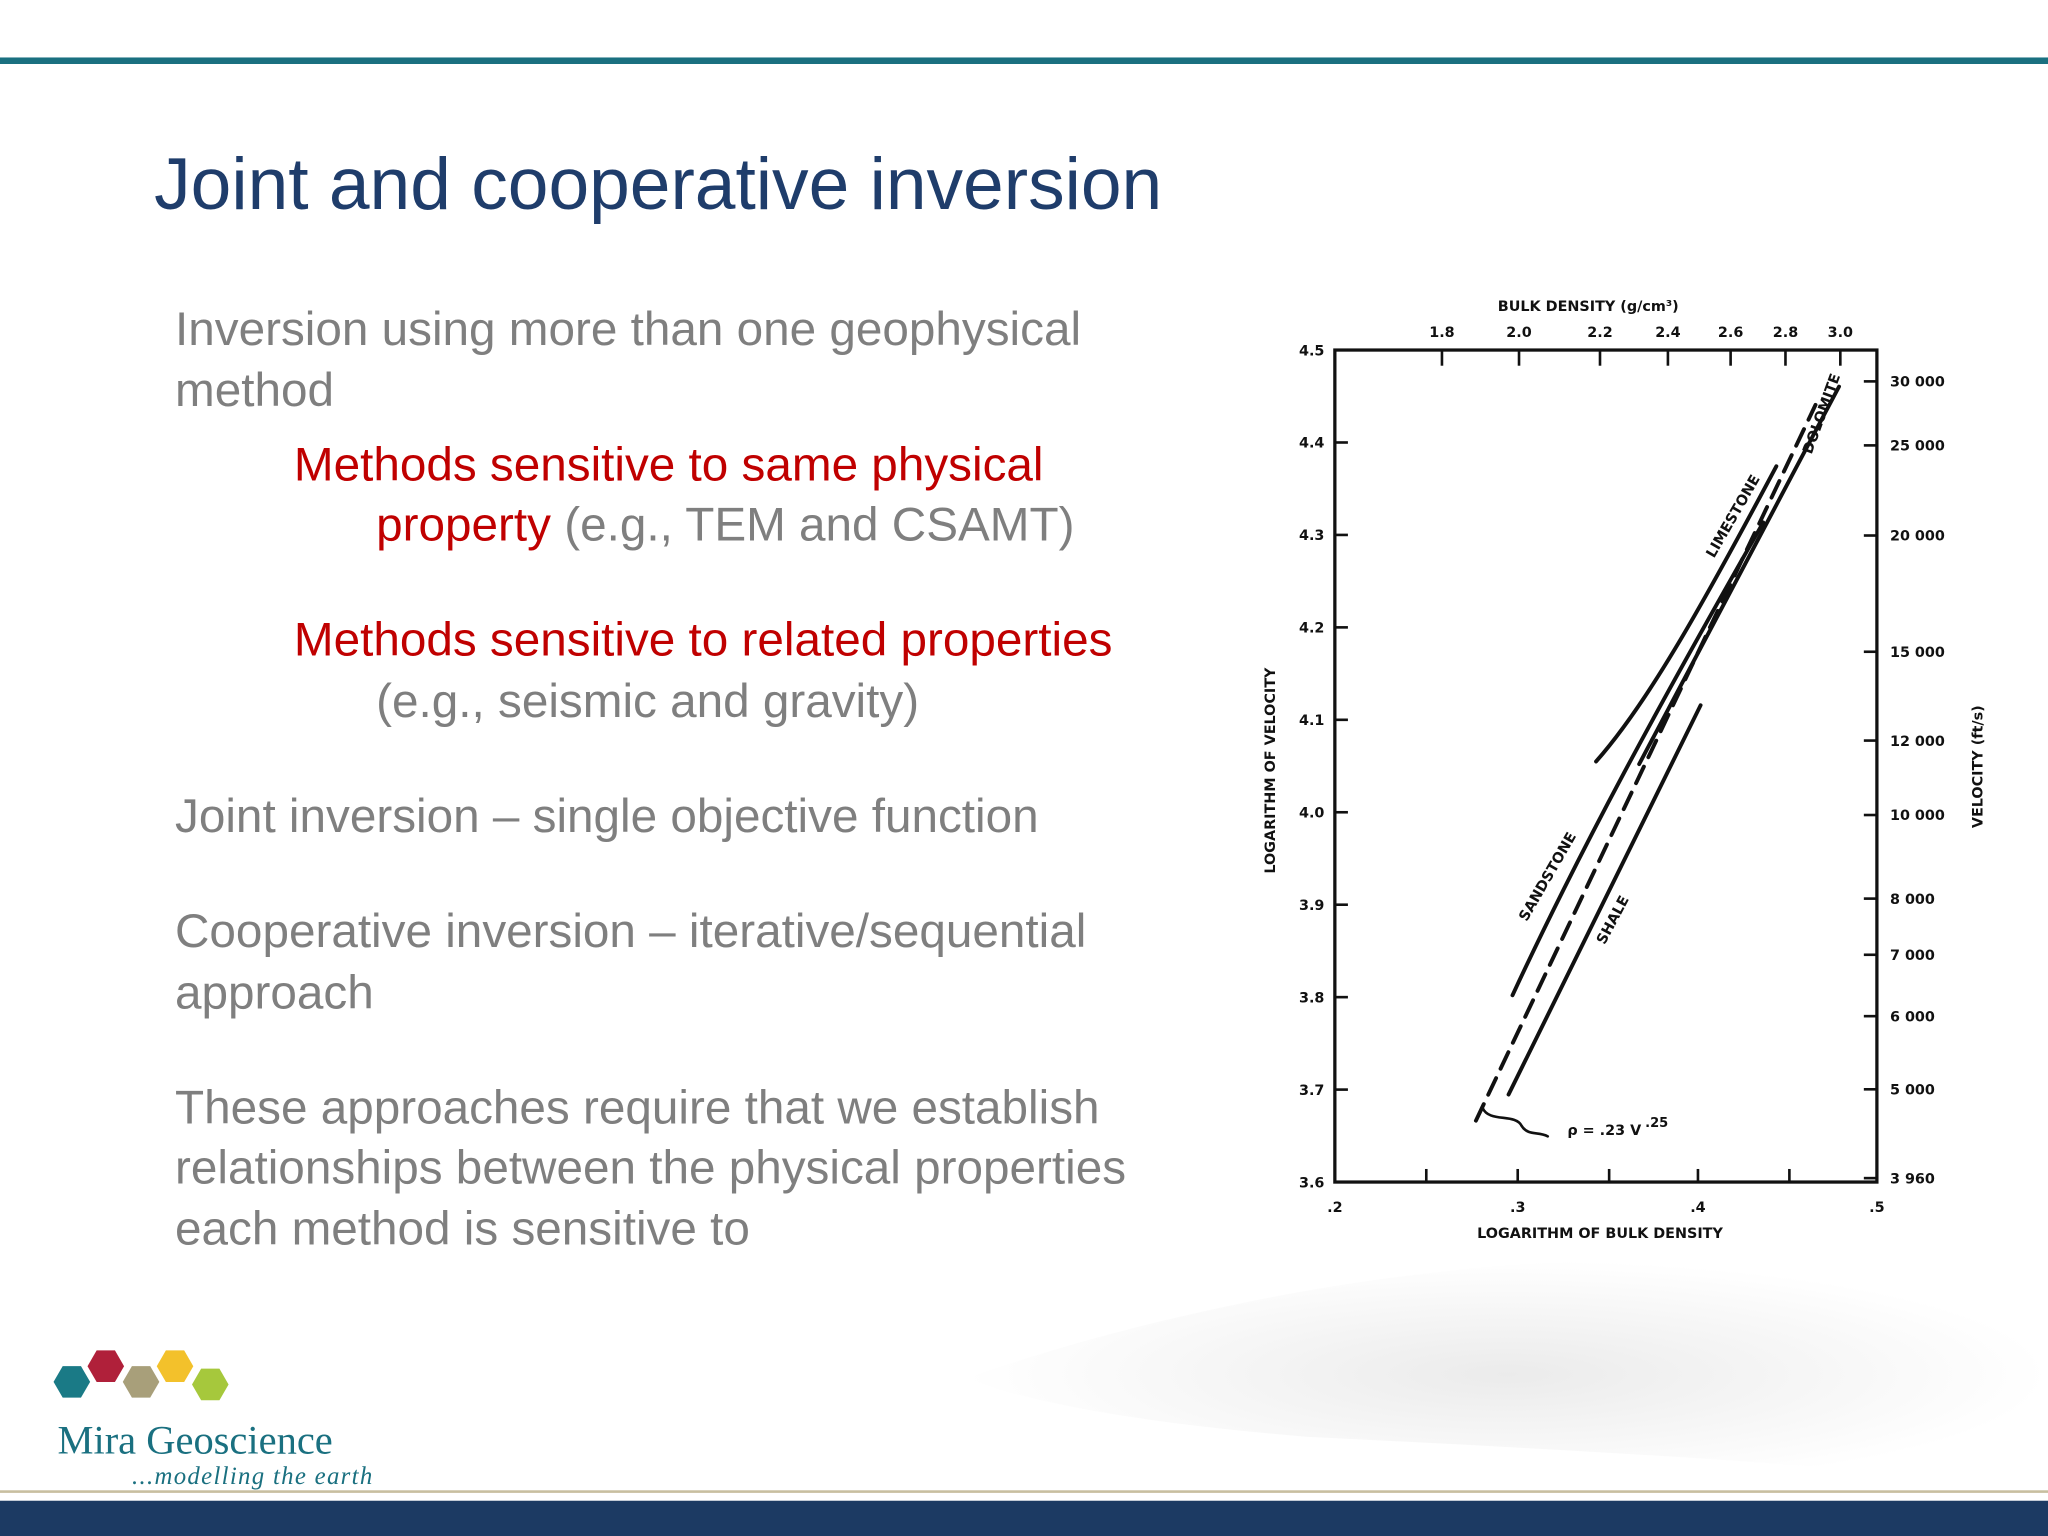 The height and width of the screenshot is (1536, 2048). Describe the element at coordinates (658, 184) in the screenshot. I see `slide-title: Joint and cooperative inversion` at that location.